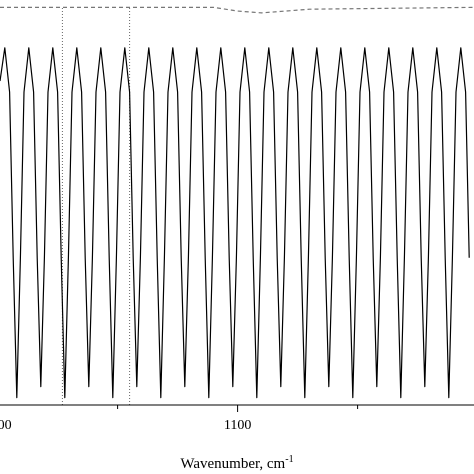 This screenshot has width=474, height=474. I want to click on x-axis-label: Wavenumber, cm-1, so click(236, 463).